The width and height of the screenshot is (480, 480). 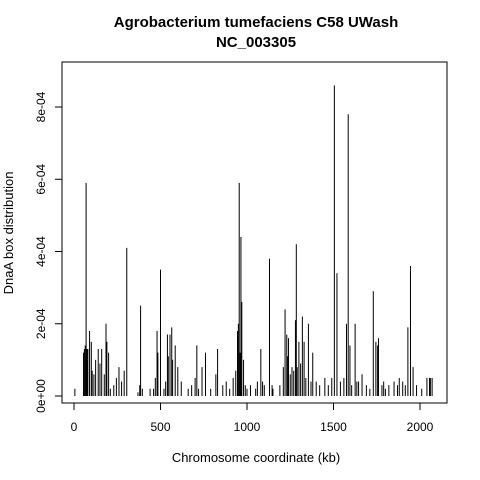 What do you see at coordinates (247, 427) in the screenshot?
I see `x-tick-label-2: 1000` at bounding box center [247, 427].